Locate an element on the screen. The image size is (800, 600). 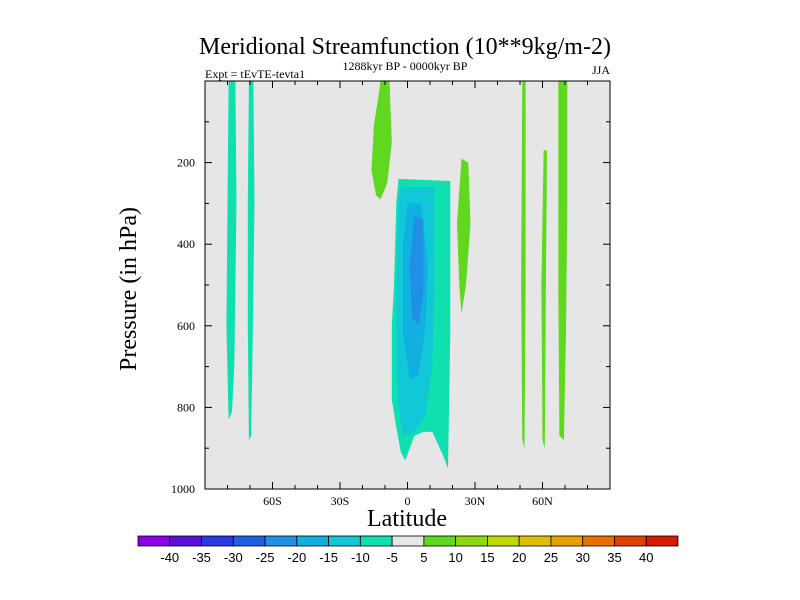
colorbar-label: 25 is located at coordinates (551, 557).